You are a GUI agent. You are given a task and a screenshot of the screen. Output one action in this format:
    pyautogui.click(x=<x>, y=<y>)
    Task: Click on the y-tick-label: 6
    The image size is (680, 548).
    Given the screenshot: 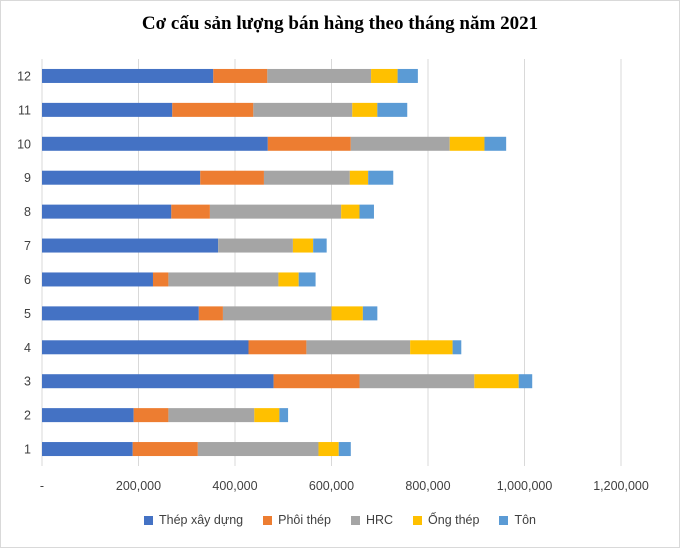 What is the action you would take?
    pyautogui.click(x=27, y=280)
    